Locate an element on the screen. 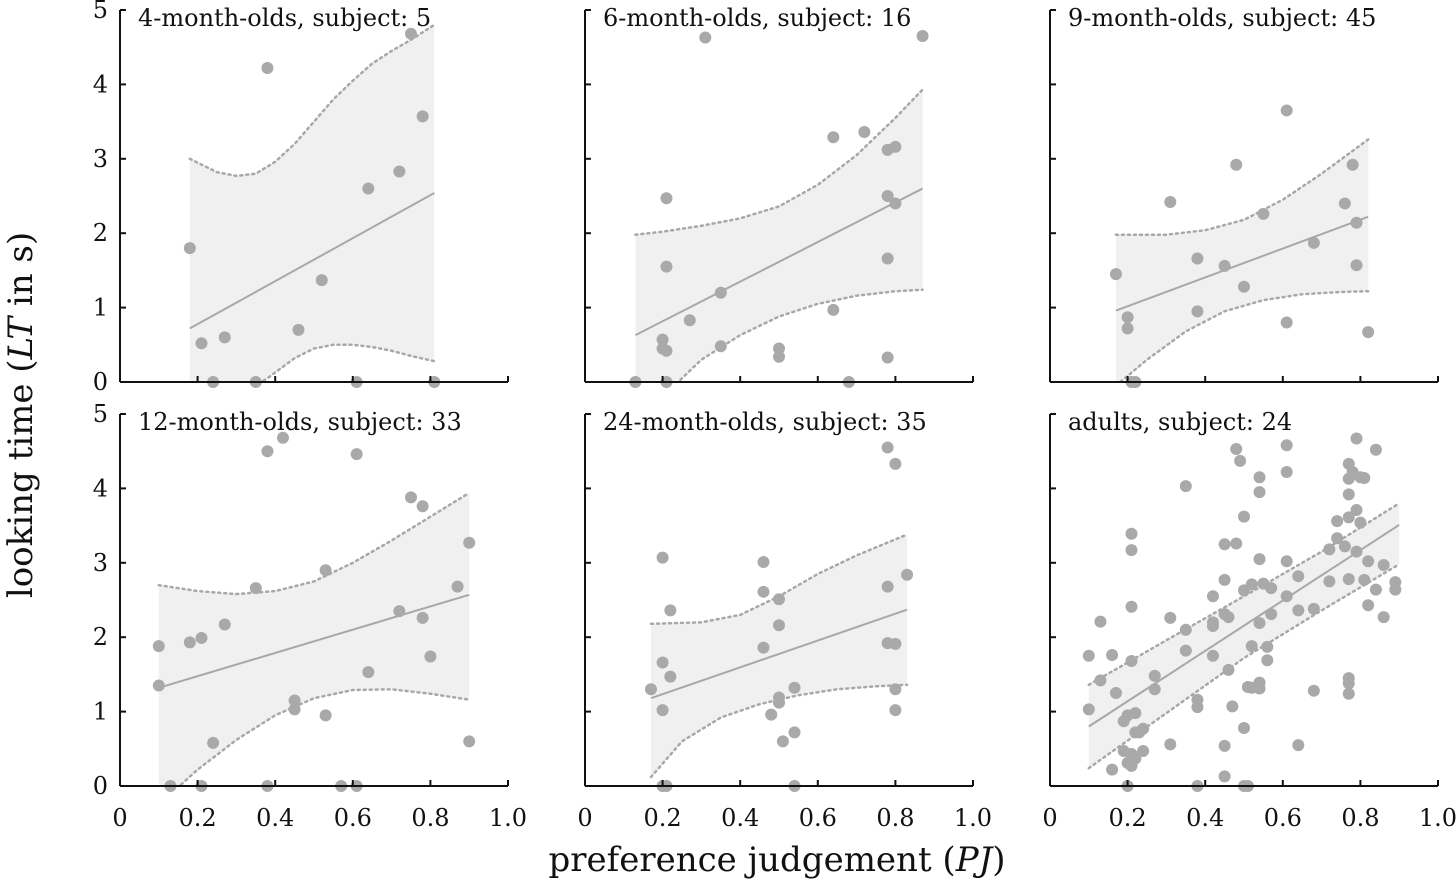  panel-title: 12-month-olds, subject: 33 is located at coordinates (300, 422).